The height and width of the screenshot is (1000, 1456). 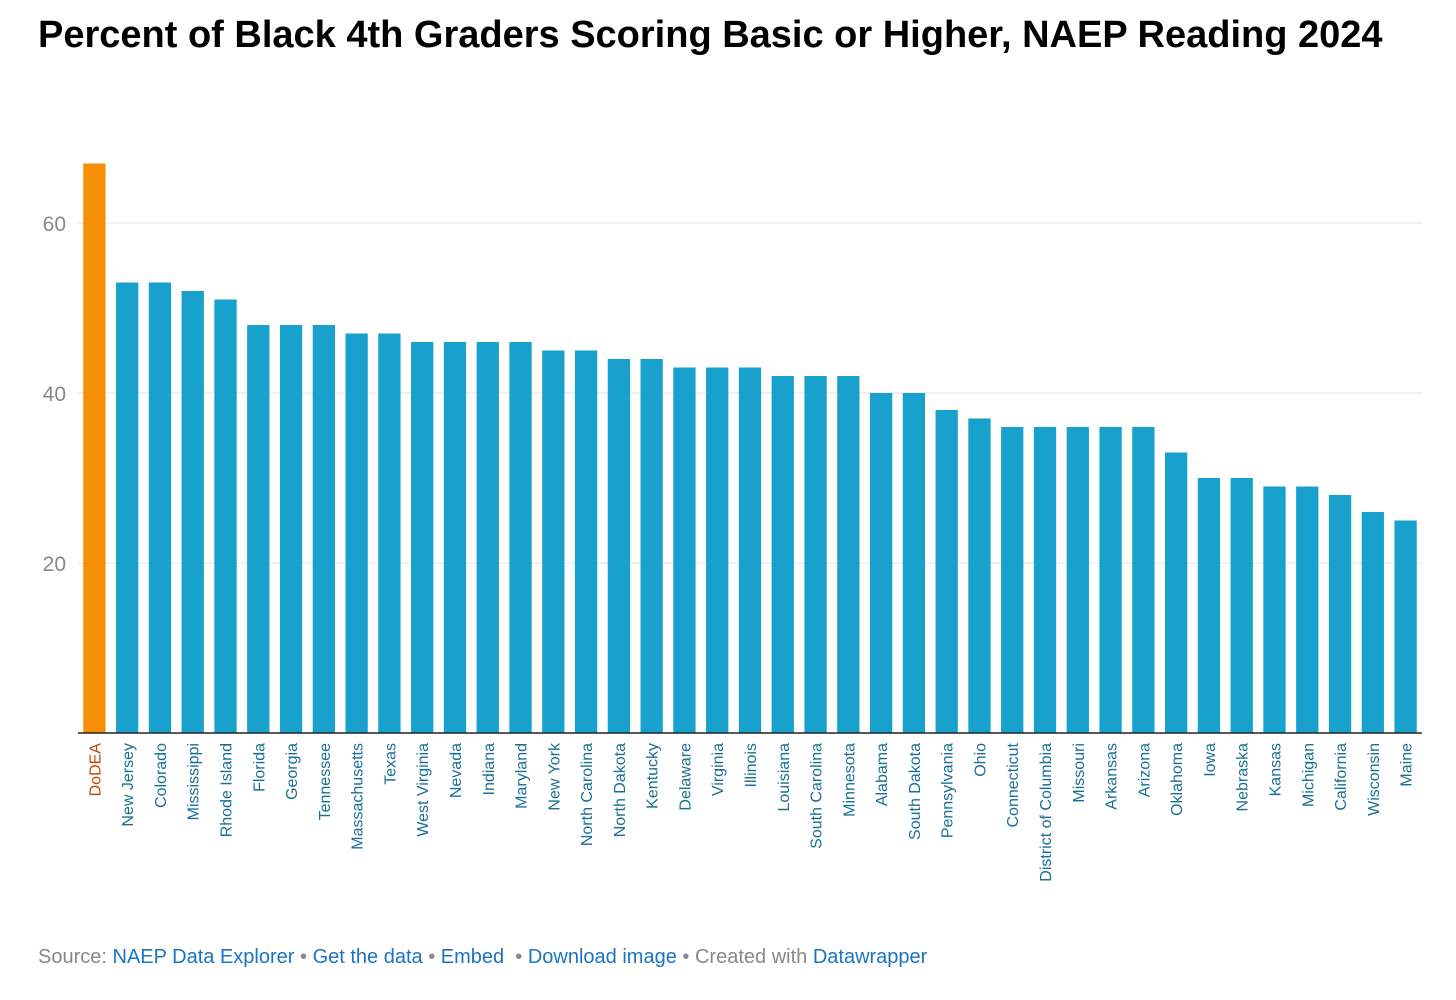 What do you see at coordinates (1308, 775) in the screenshot?
I see `x-tick-label: Michigan` at bounding box center [1308, 775].